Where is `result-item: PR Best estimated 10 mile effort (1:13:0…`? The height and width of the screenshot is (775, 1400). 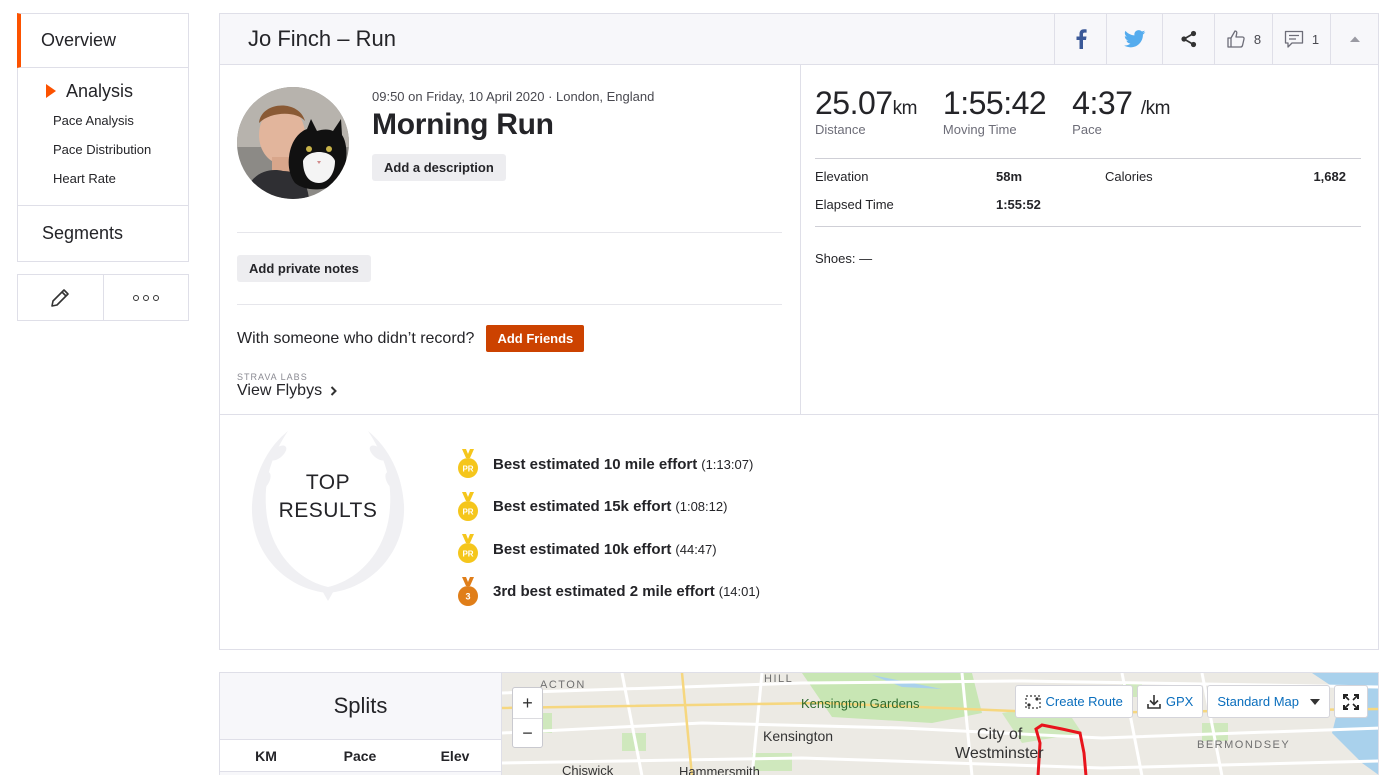
result-item: PR Best estimated 10 mile effort (1:13:0… is located at coordinates (608, 464).